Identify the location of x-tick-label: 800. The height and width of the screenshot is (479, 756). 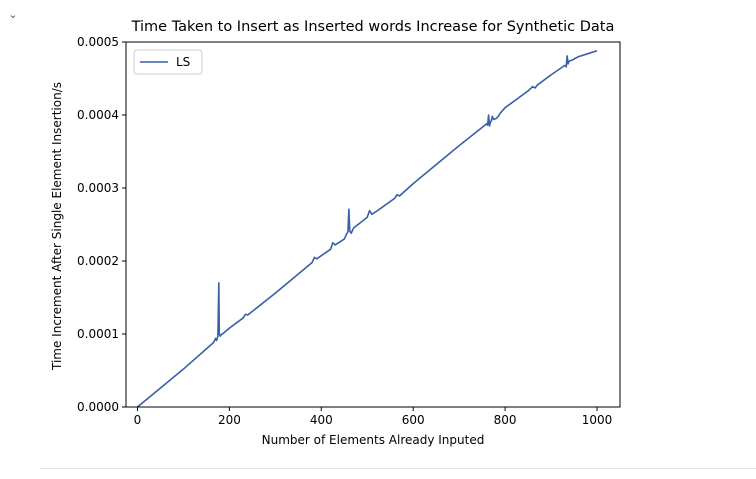
(505, 420).